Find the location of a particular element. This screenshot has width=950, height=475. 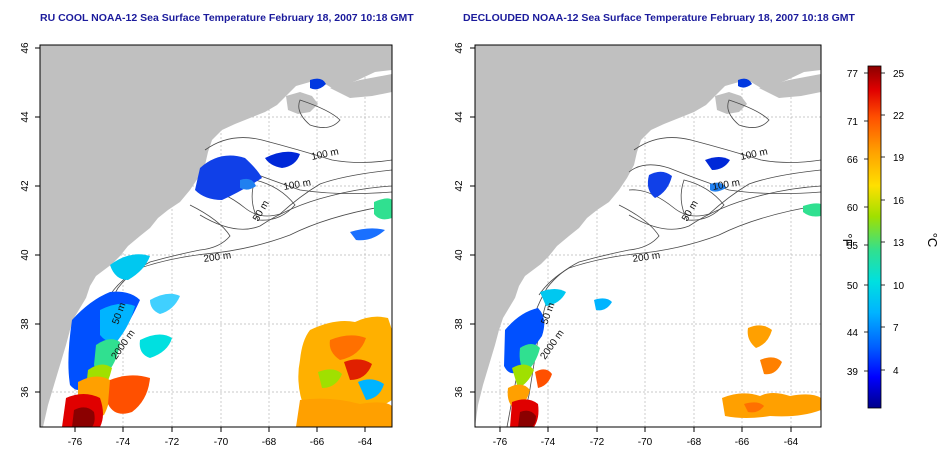

celsius-ticks: 25 22 19 16 13 10 7 4 is located at coordinates (899, 223).